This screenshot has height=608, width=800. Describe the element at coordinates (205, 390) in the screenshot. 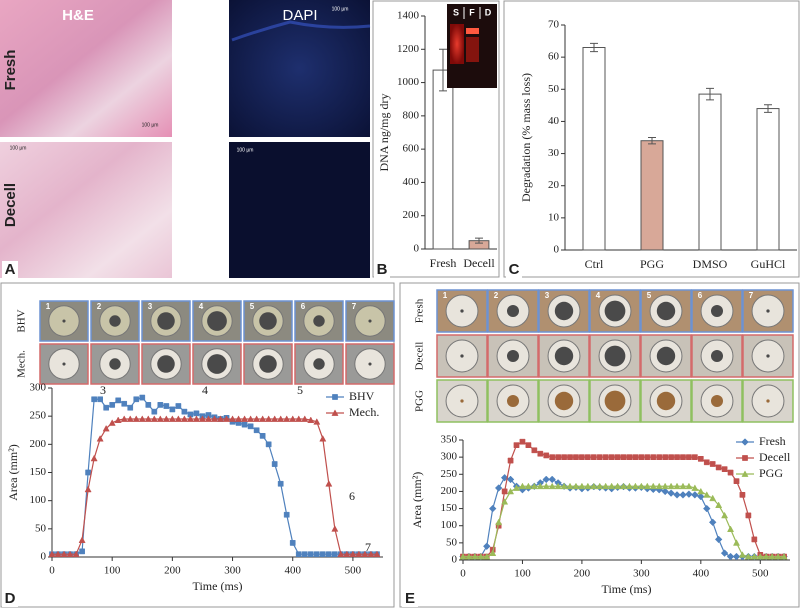

I see `annotation: 4` at that location.